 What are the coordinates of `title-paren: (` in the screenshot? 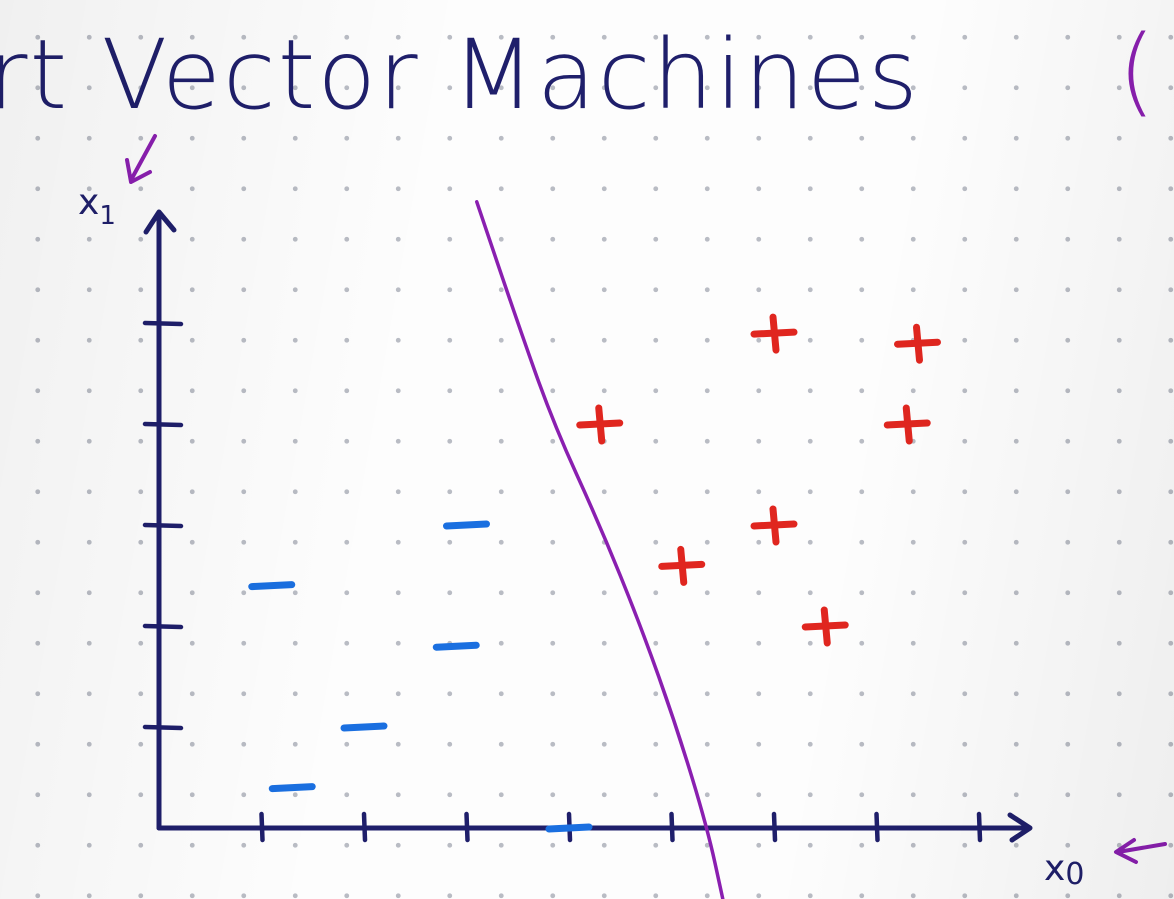 It's located at (1137, 71).